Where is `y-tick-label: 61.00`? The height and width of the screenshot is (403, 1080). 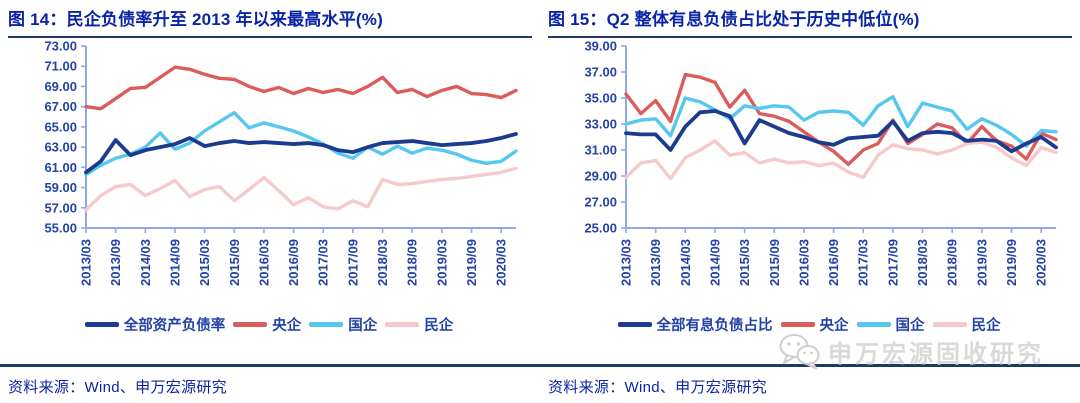
y-tick-label: 61.00 is located at coordinates (60, 167).